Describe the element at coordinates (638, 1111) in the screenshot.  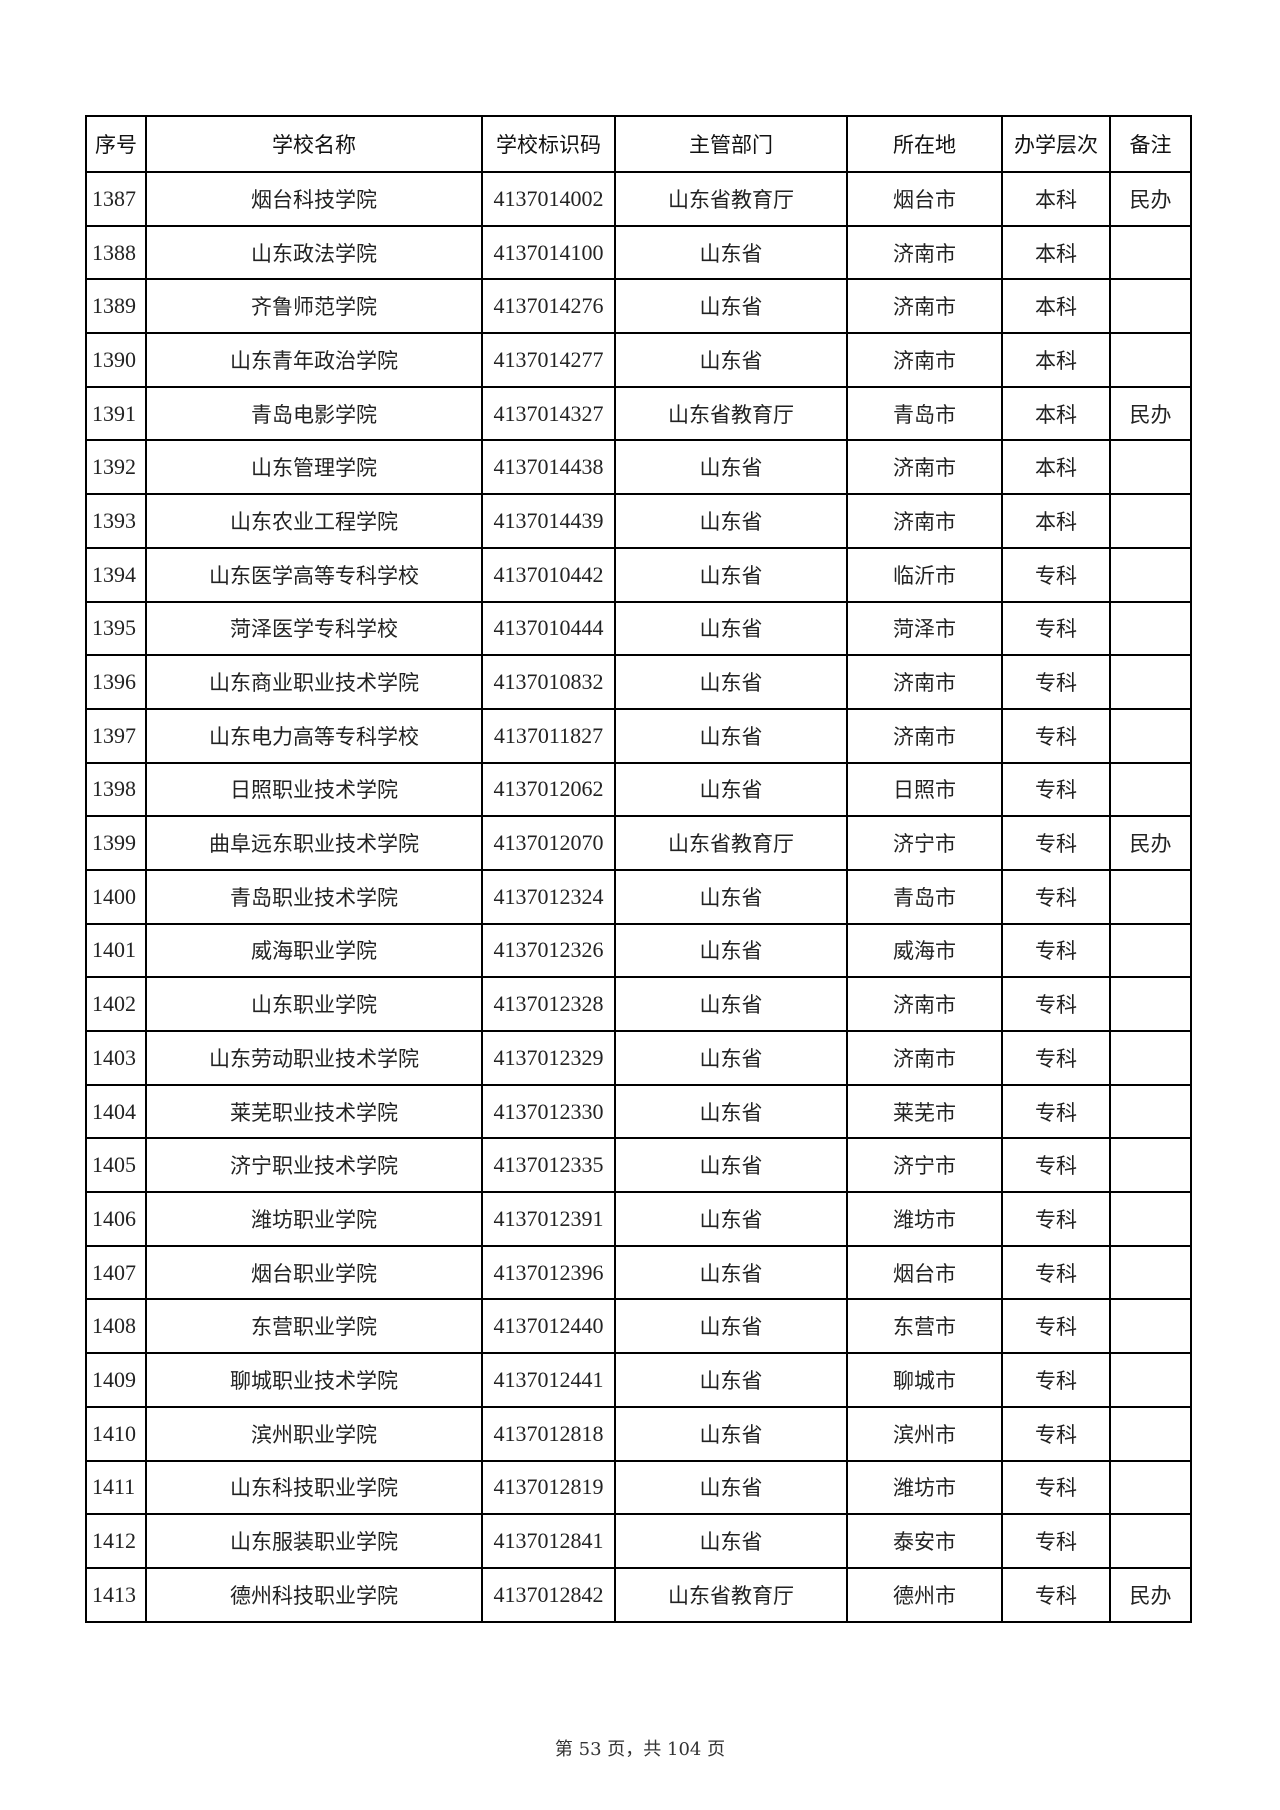
I see `table-row: 1404 莱芜职业技术学院 4137012330 山东省 莱芜市 专科` at that location.